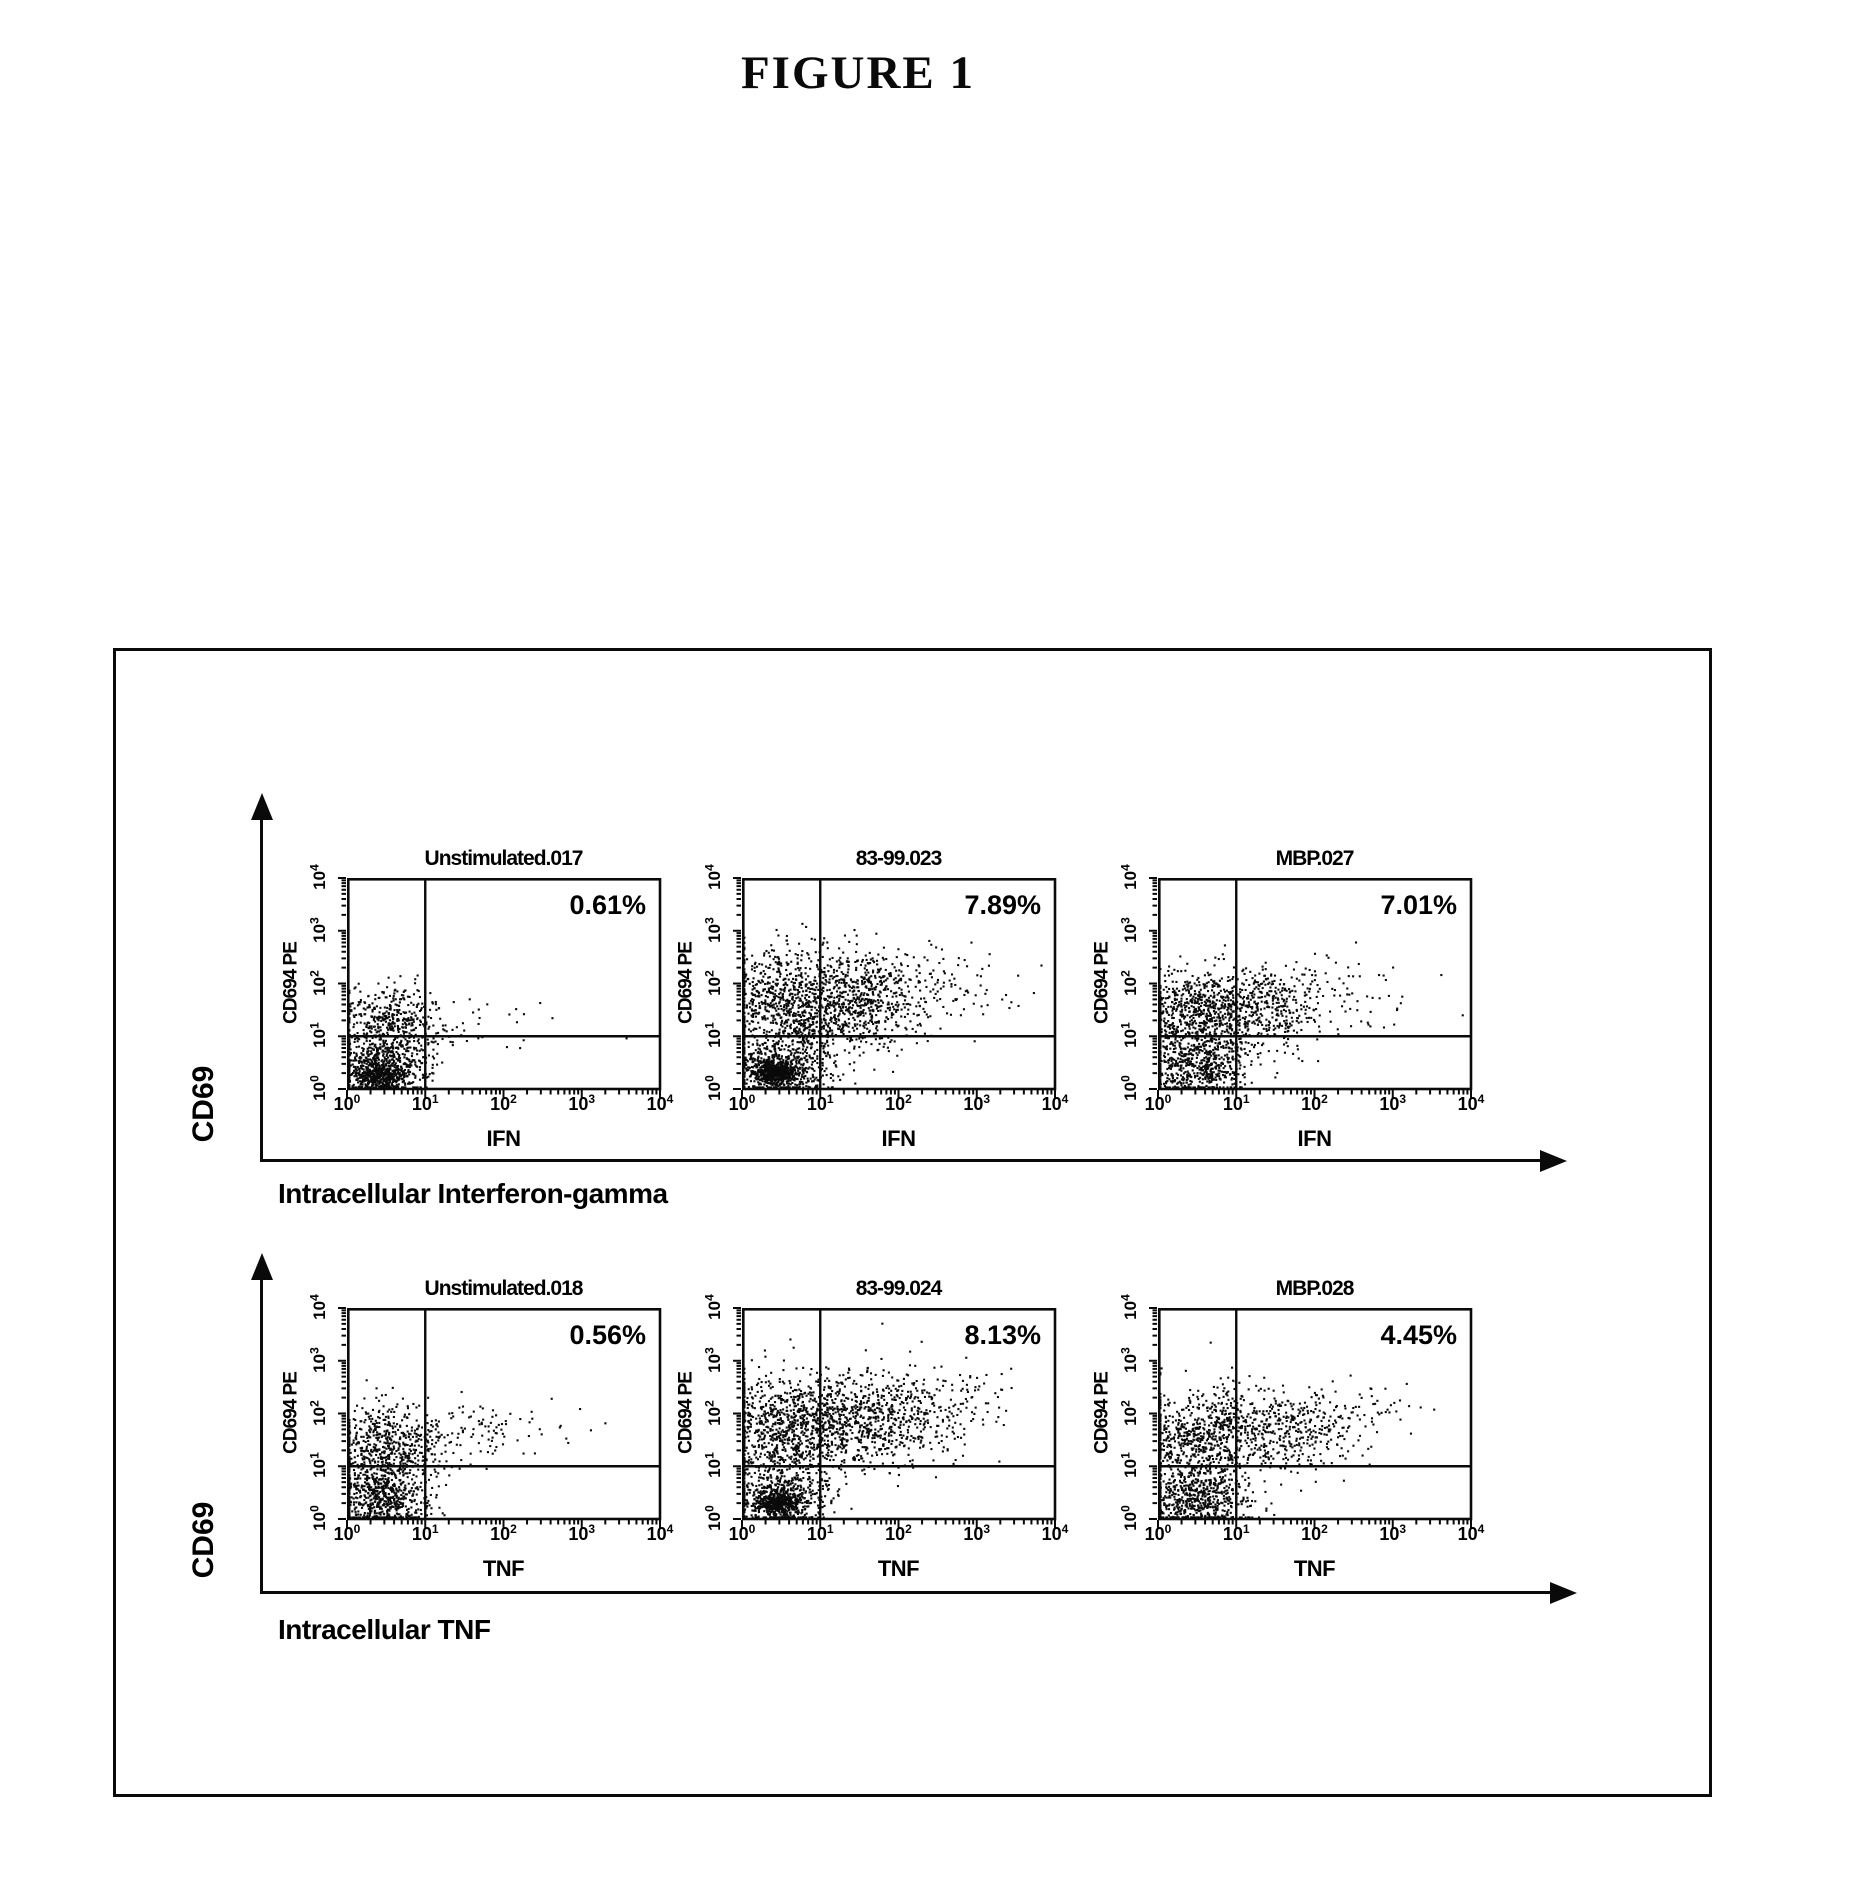 Image resolution: width=1865 pixels, height=1893 pixels. What do you see at coordinates (261, 1435) in the screenshot?
I see `row2-y-axis-line` at bounding box center [261, 1435].